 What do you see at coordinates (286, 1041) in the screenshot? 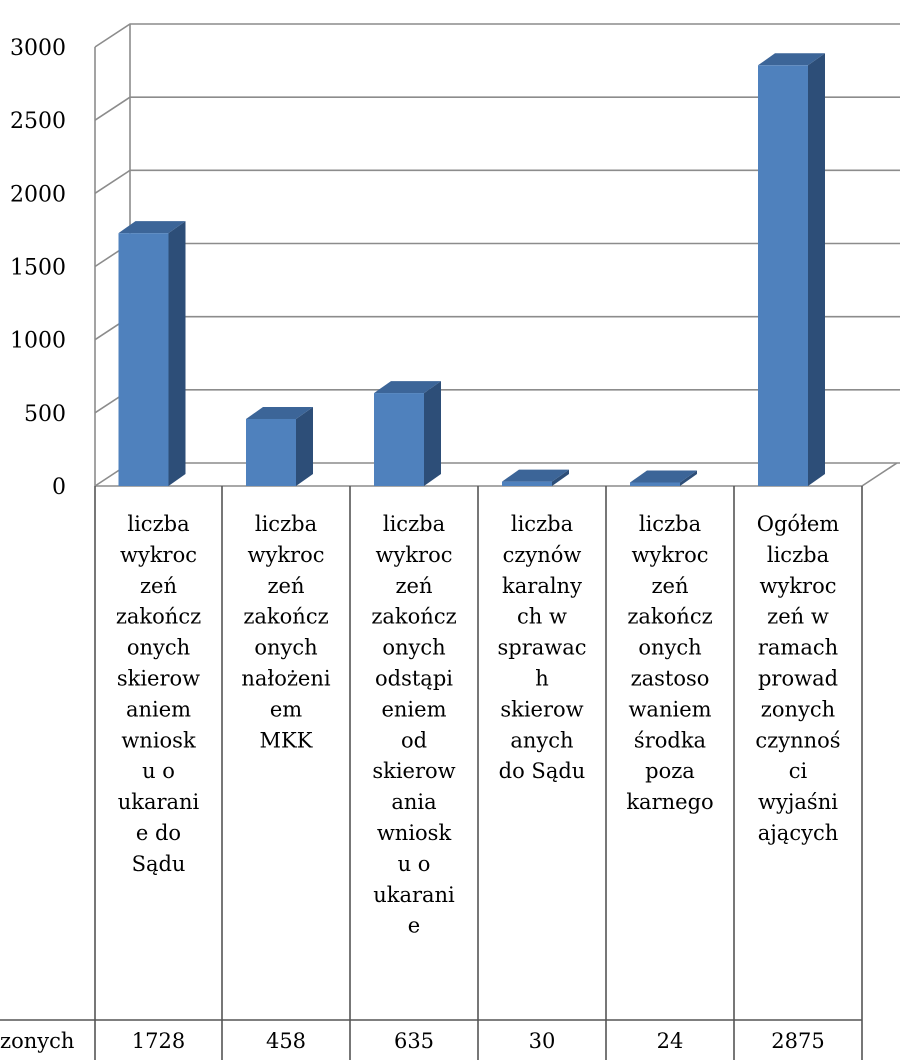
I see `data-value-label: 458` at bounding box center [286, 1041].